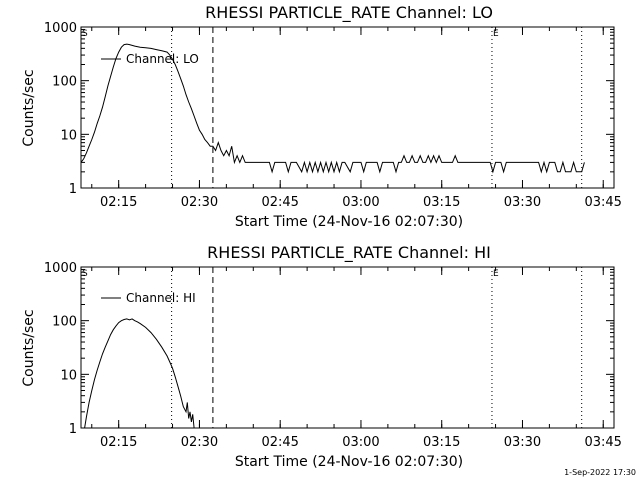 This screenshot has width=640, height=480. Describe the element at coordinates (349, 253) in the screenshot. I see `chart-title-hi: RHESSI PARTICLE_RATE Channel: HI` at that location.